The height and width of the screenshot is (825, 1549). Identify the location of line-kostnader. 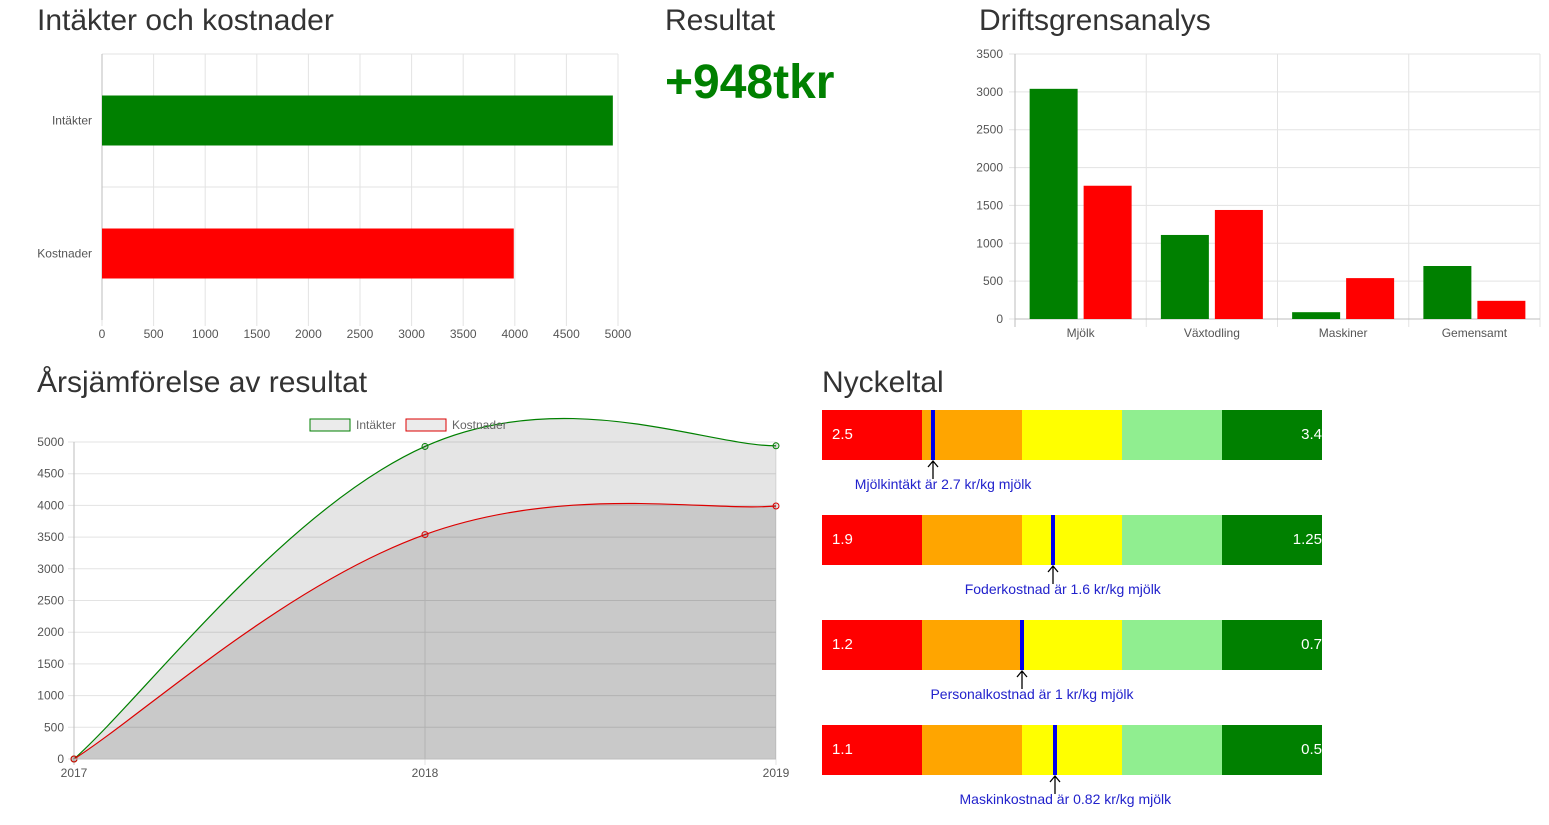
(425, 631).